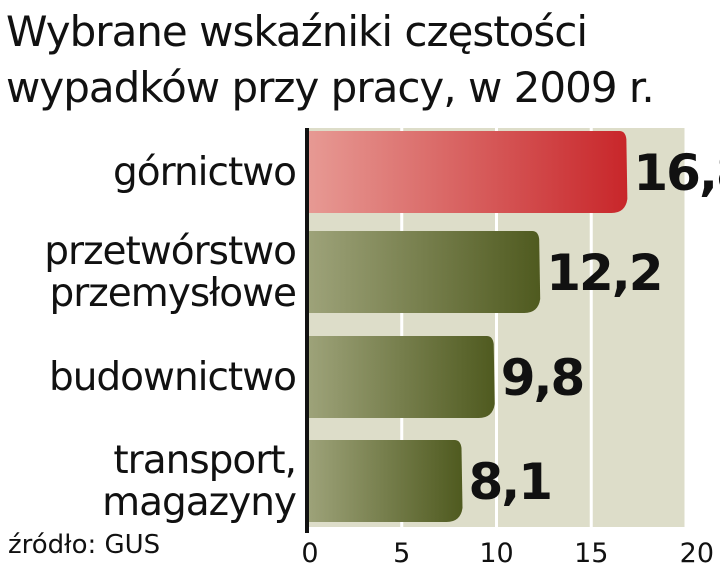 This screenshot has width=720, height=573. Describe the element at coordinates (697, 553) in the screenshot. I see `x-tick-label-20: 20` at that location.